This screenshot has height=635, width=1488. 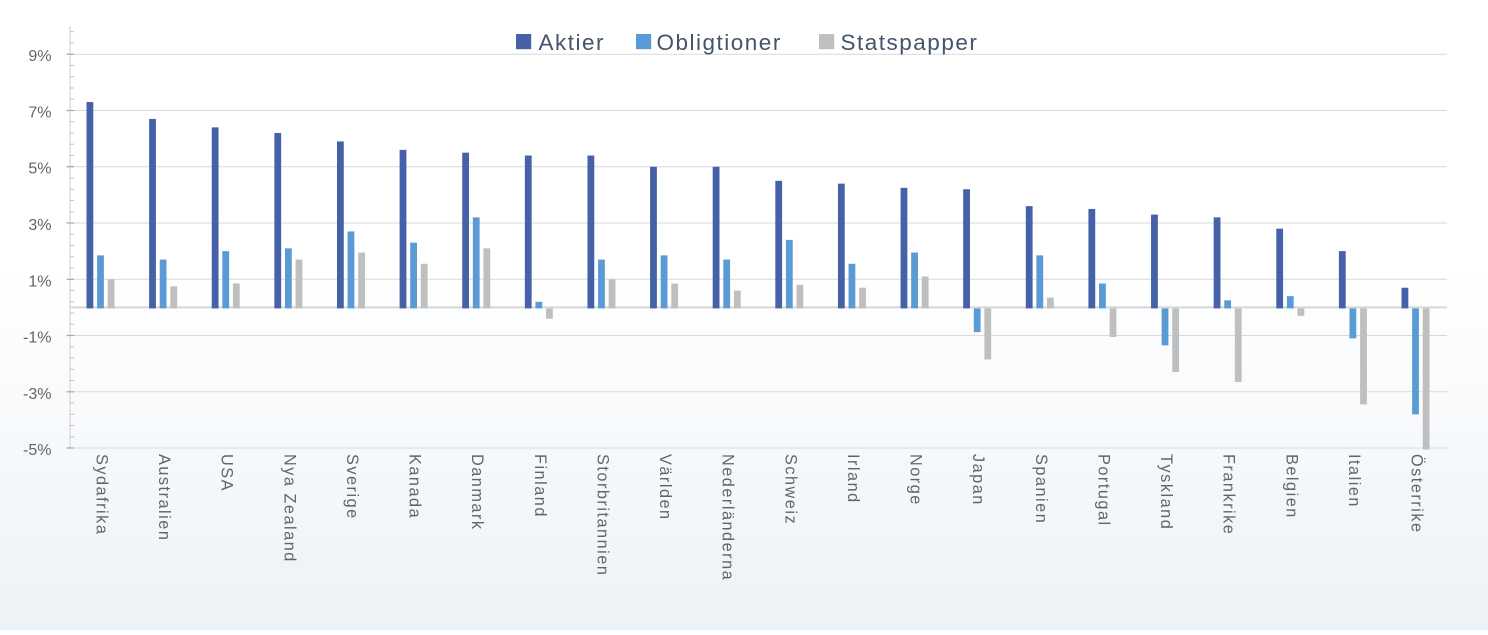 What do you see at coordinates (728, 517) in the screenshot?
I see `svg-text: Nederländerna` at bounding box center [728, 517].